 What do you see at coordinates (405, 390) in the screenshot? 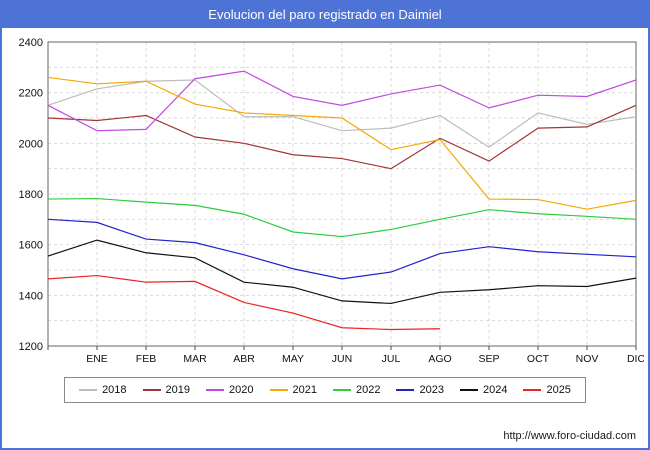
I see `legend-swatch-2023` at bounding box center [405, 390].